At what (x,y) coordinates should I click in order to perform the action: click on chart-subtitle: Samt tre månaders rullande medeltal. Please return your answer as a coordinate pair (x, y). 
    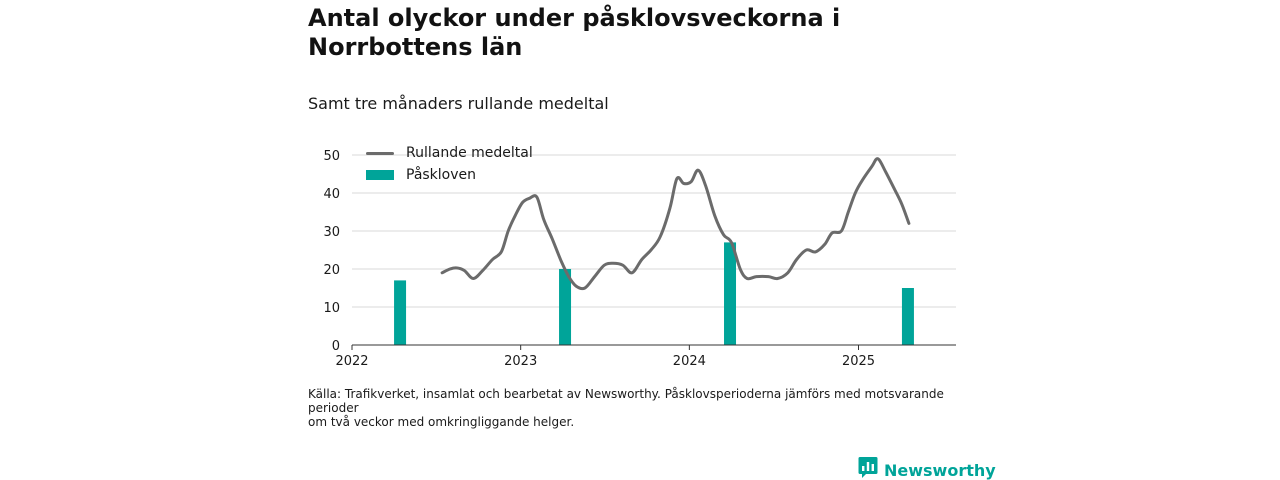
    Looking at the image, I should click on (458, 103).